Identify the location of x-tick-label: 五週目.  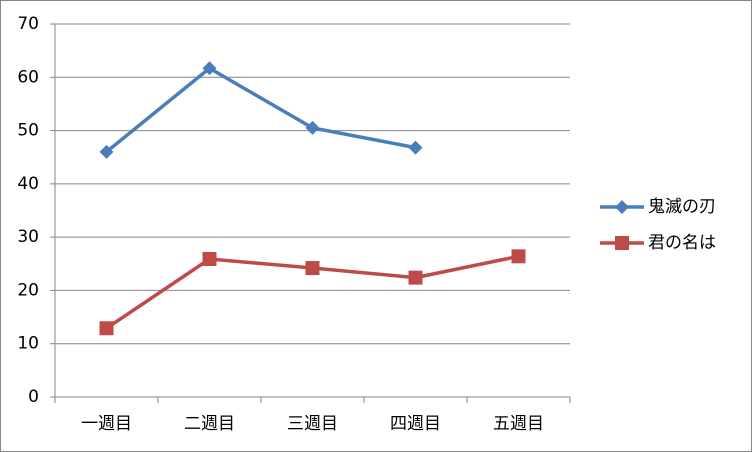
(518, 424).